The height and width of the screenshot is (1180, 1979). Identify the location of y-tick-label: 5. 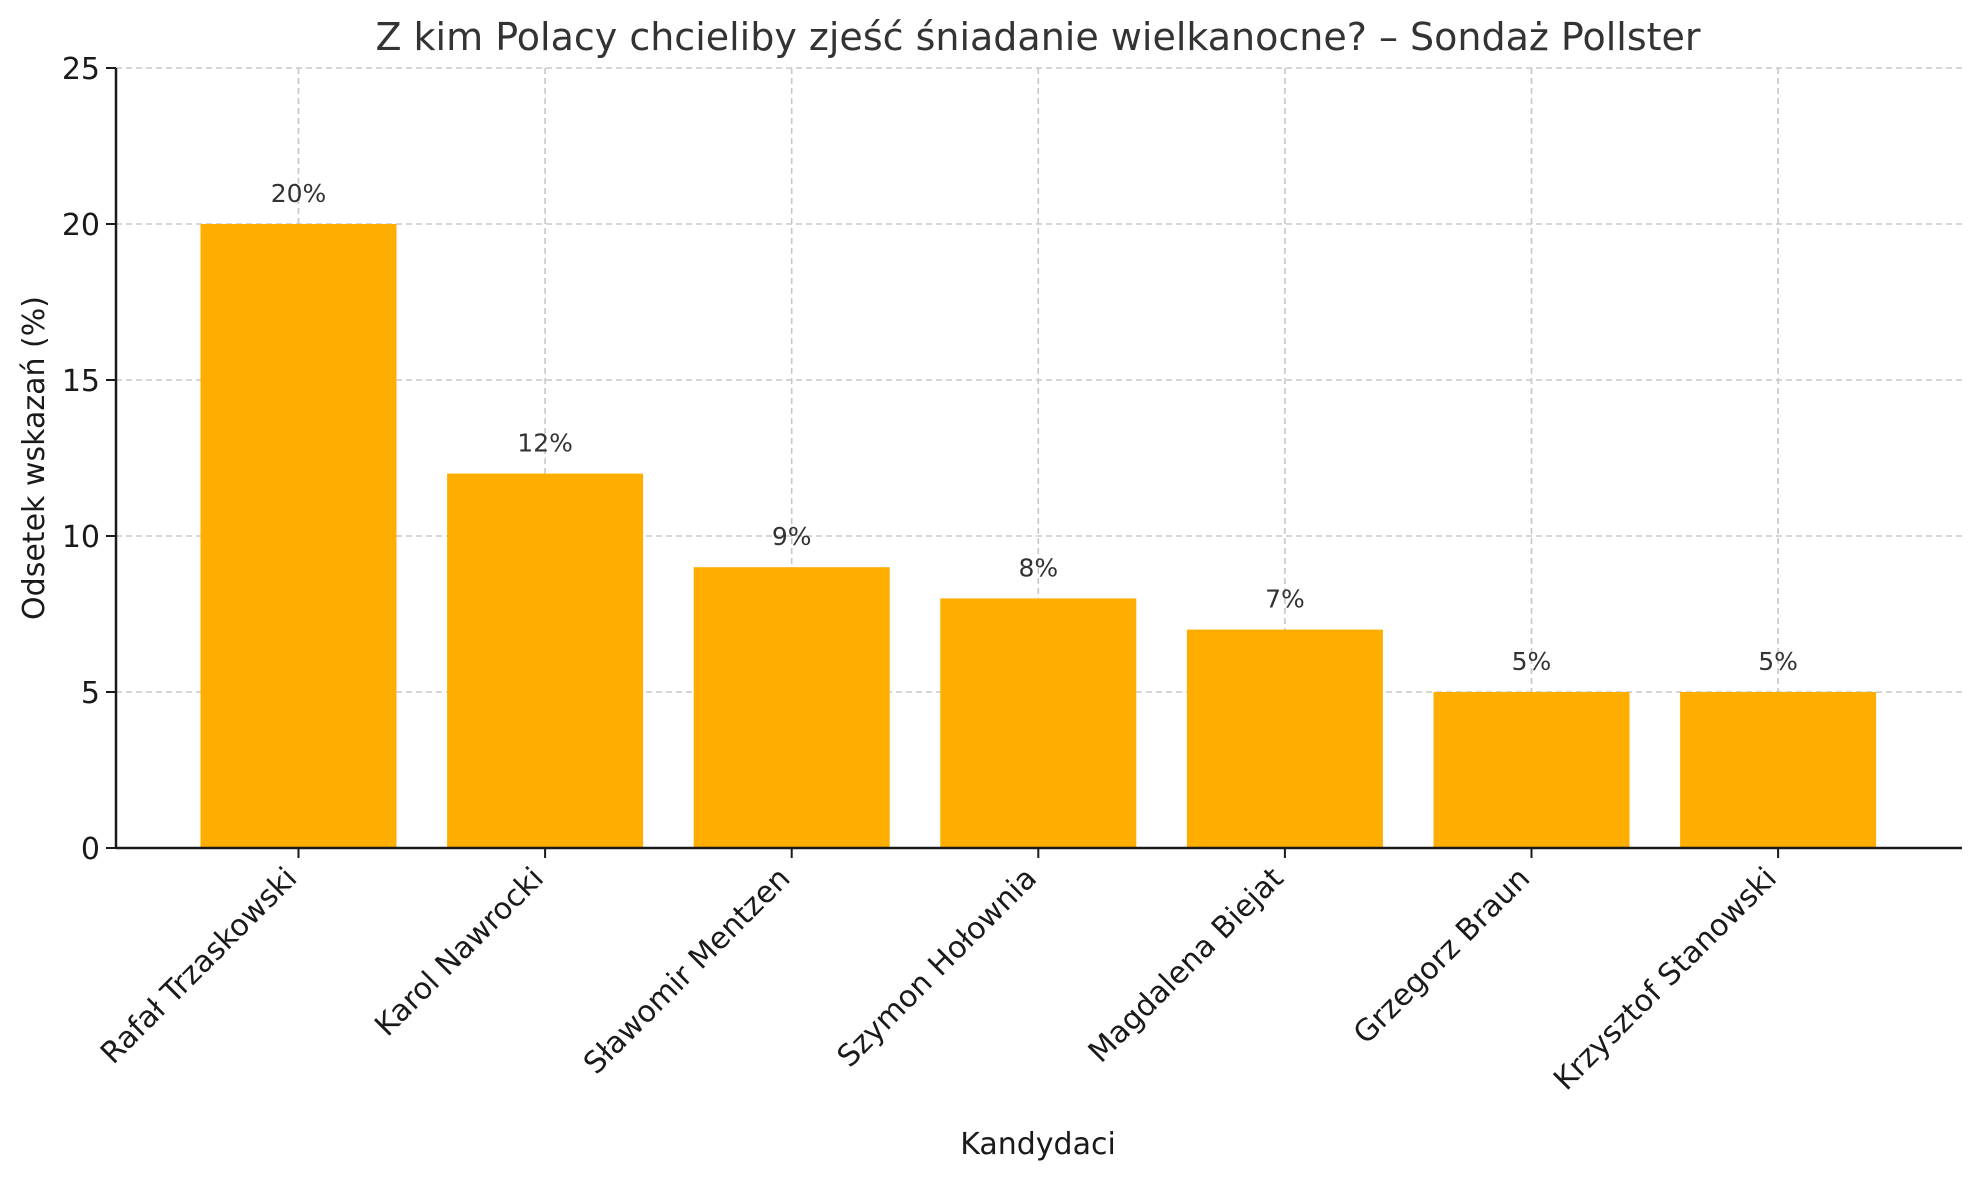
(90, 693).